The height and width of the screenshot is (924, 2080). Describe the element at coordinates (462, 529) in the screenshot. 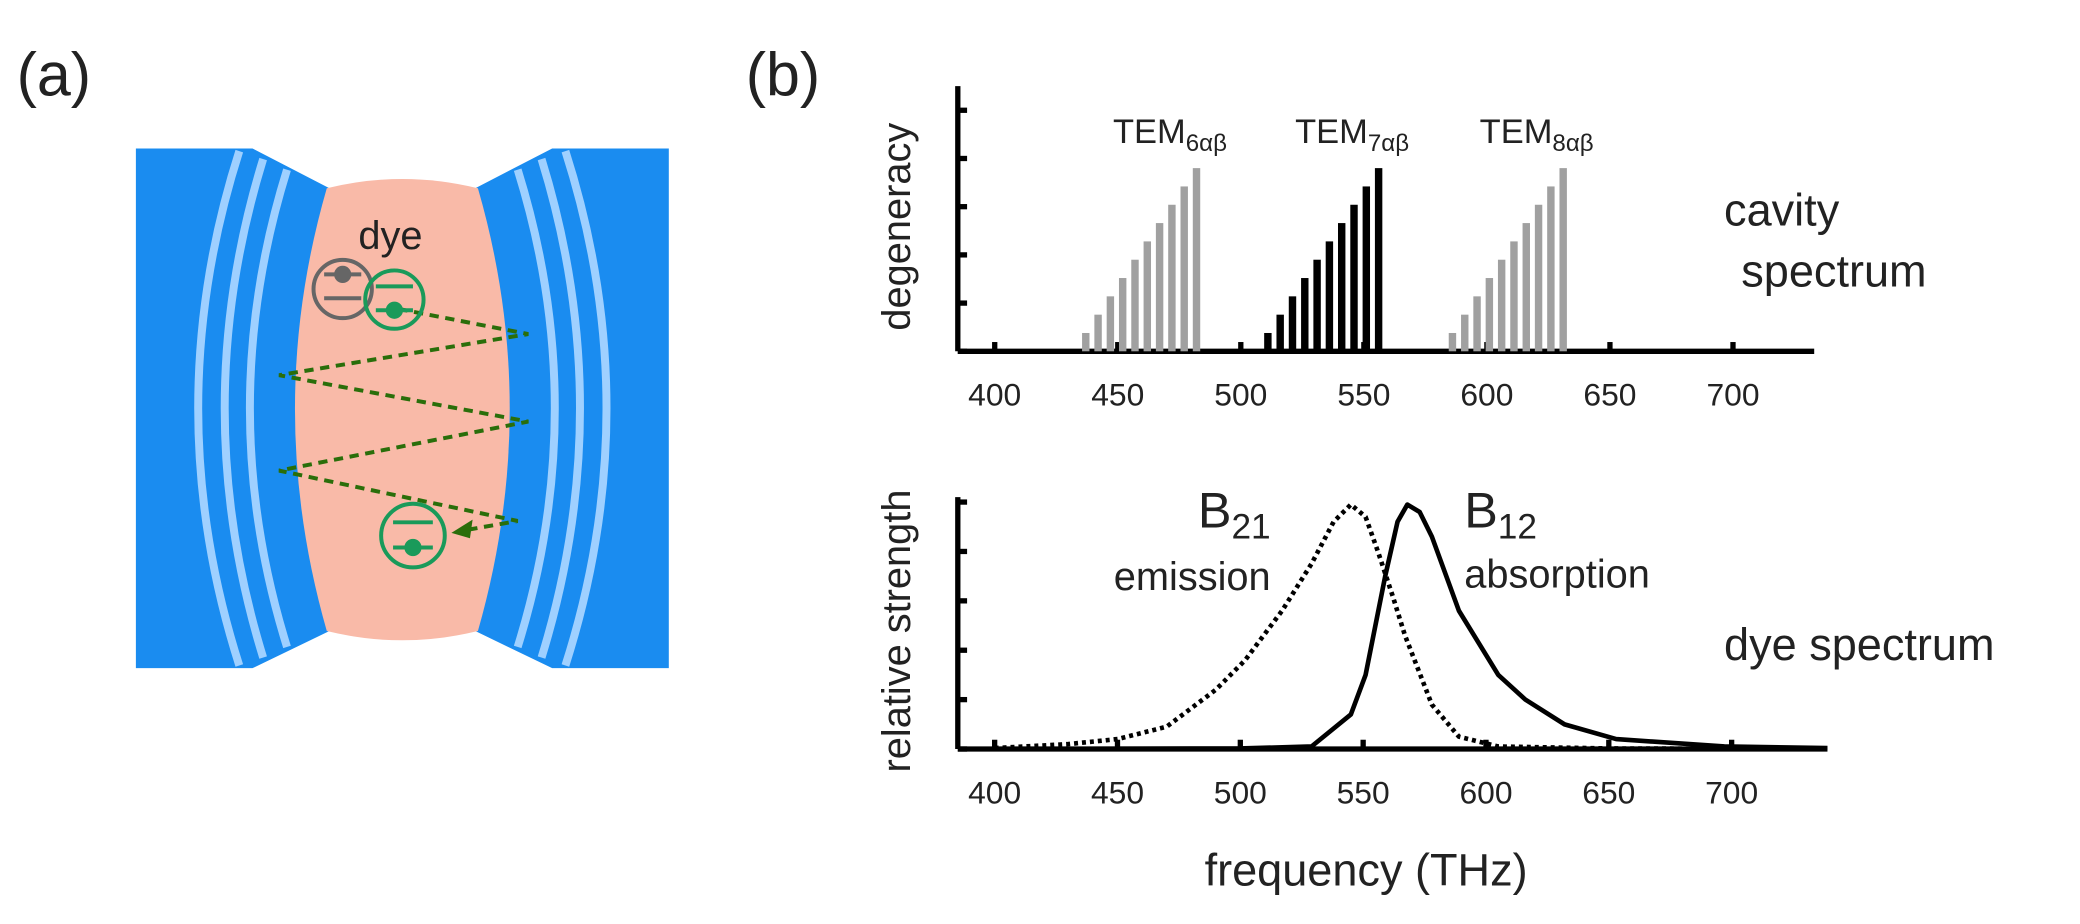

I see `arrow-head` at that location.